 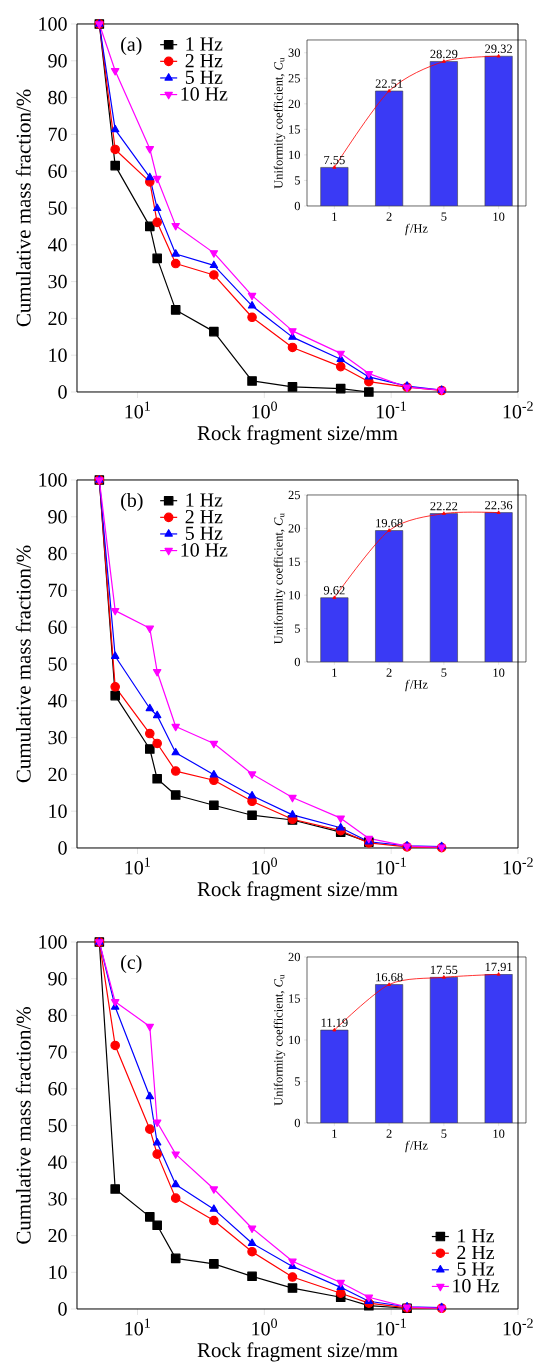 I want to click on data-label: 9.62, so click(x=334, y=590).